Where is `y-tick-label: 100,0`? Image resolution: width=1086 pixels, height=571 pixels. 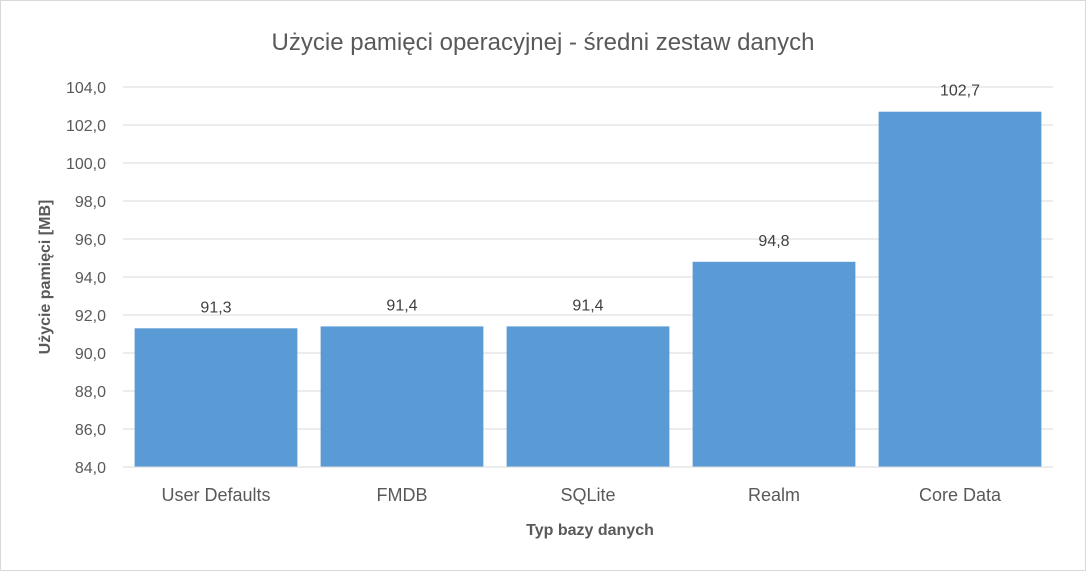 y-tick-label: 100,0 is located at coordinates (86, 164).